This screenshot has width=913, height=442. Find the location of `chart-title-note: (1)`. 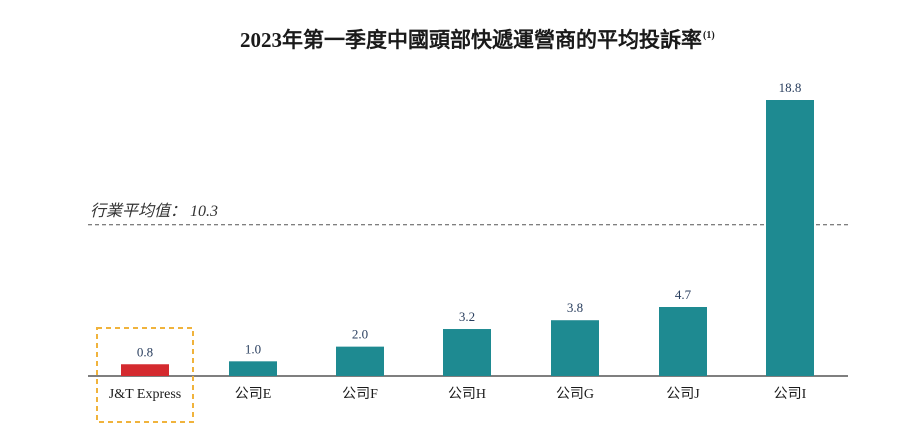

chart-title-note: (1) is located at coordinates (709, 35).